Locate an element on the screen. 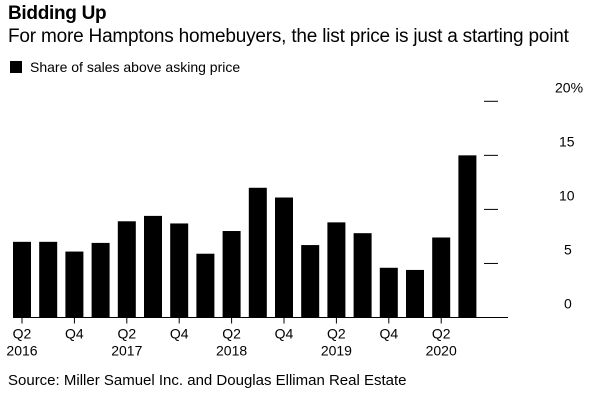  legend: Share of sales above asking price is located at coordinates (125, 67).